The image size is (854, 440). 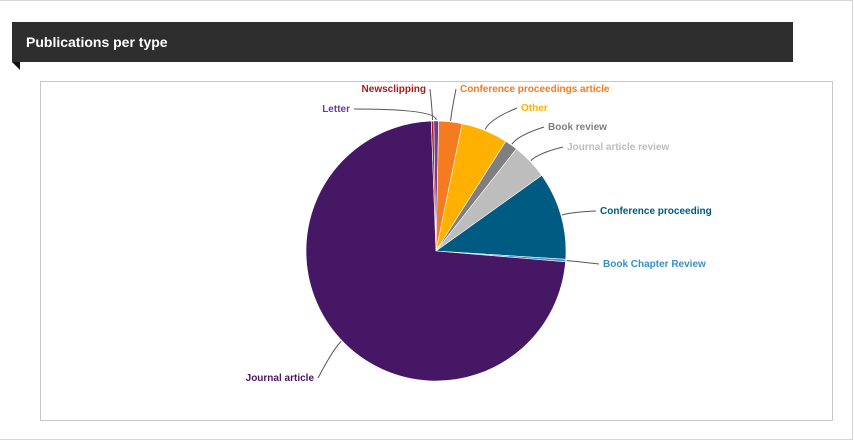 I want to click on pie-label-other: Other, so click(x=534, y=108).